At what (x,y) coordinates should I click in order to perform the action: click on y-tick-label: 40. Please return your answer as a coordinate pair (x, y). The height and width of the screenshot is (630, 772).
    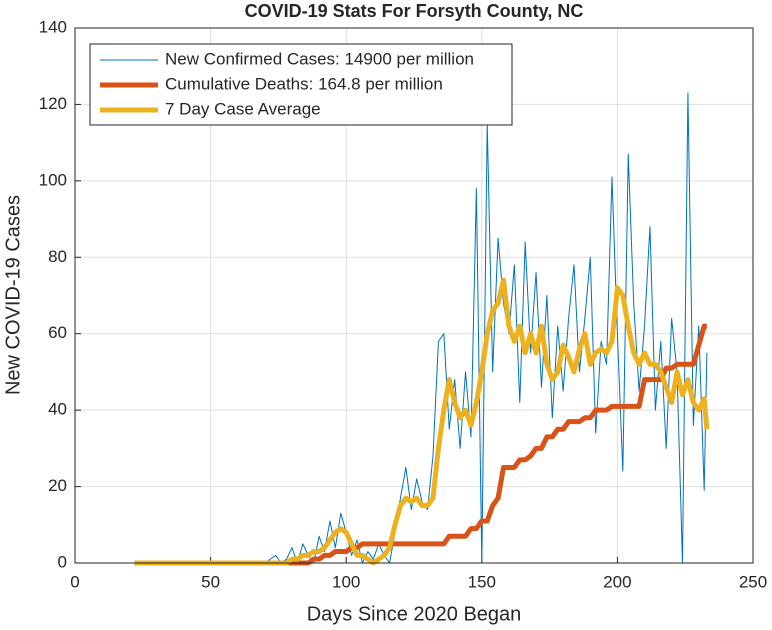
    Looking at the image, I should click on (57, 409).